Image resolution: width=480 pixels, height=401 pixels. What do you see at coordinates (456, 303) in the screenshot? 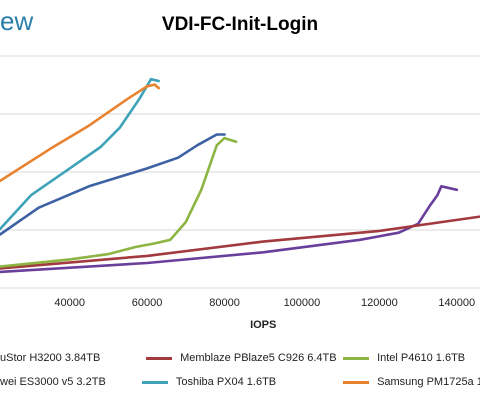
I see `x-tick-label: 140000` at bounding box center [456, 303].